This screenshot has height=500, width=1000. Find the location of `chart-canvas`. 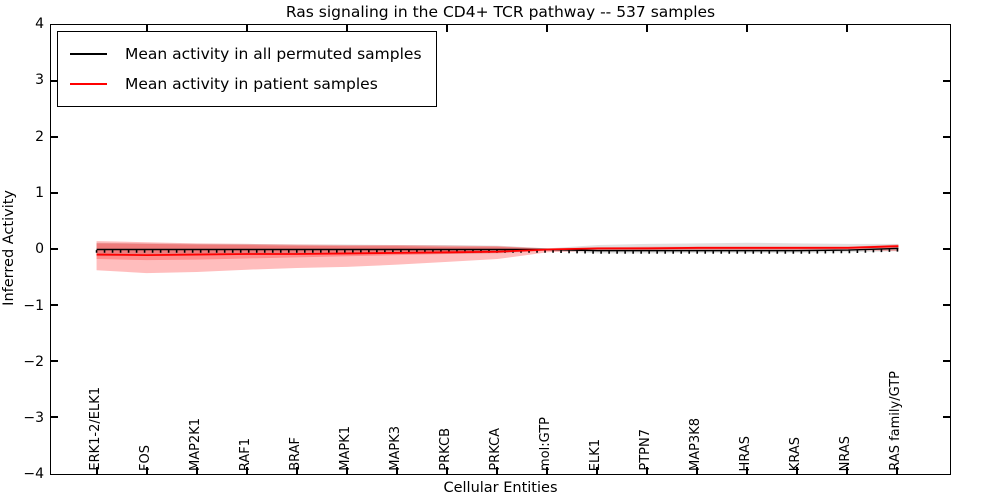

chart-canvas is located at coordinates (497, 257).